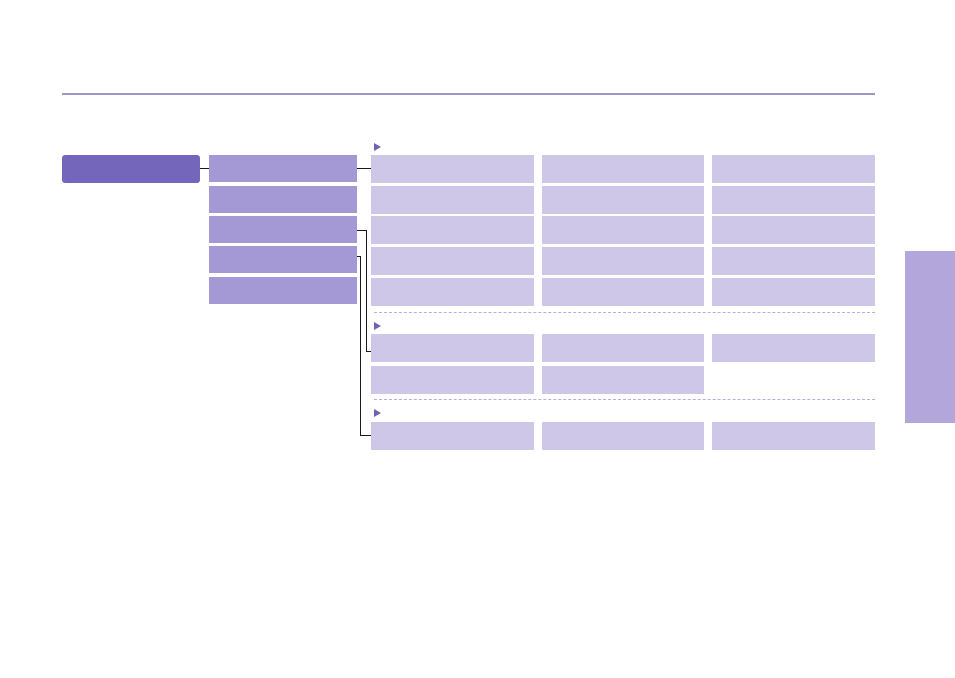  I want to click on header-rule, so click(468, 94).